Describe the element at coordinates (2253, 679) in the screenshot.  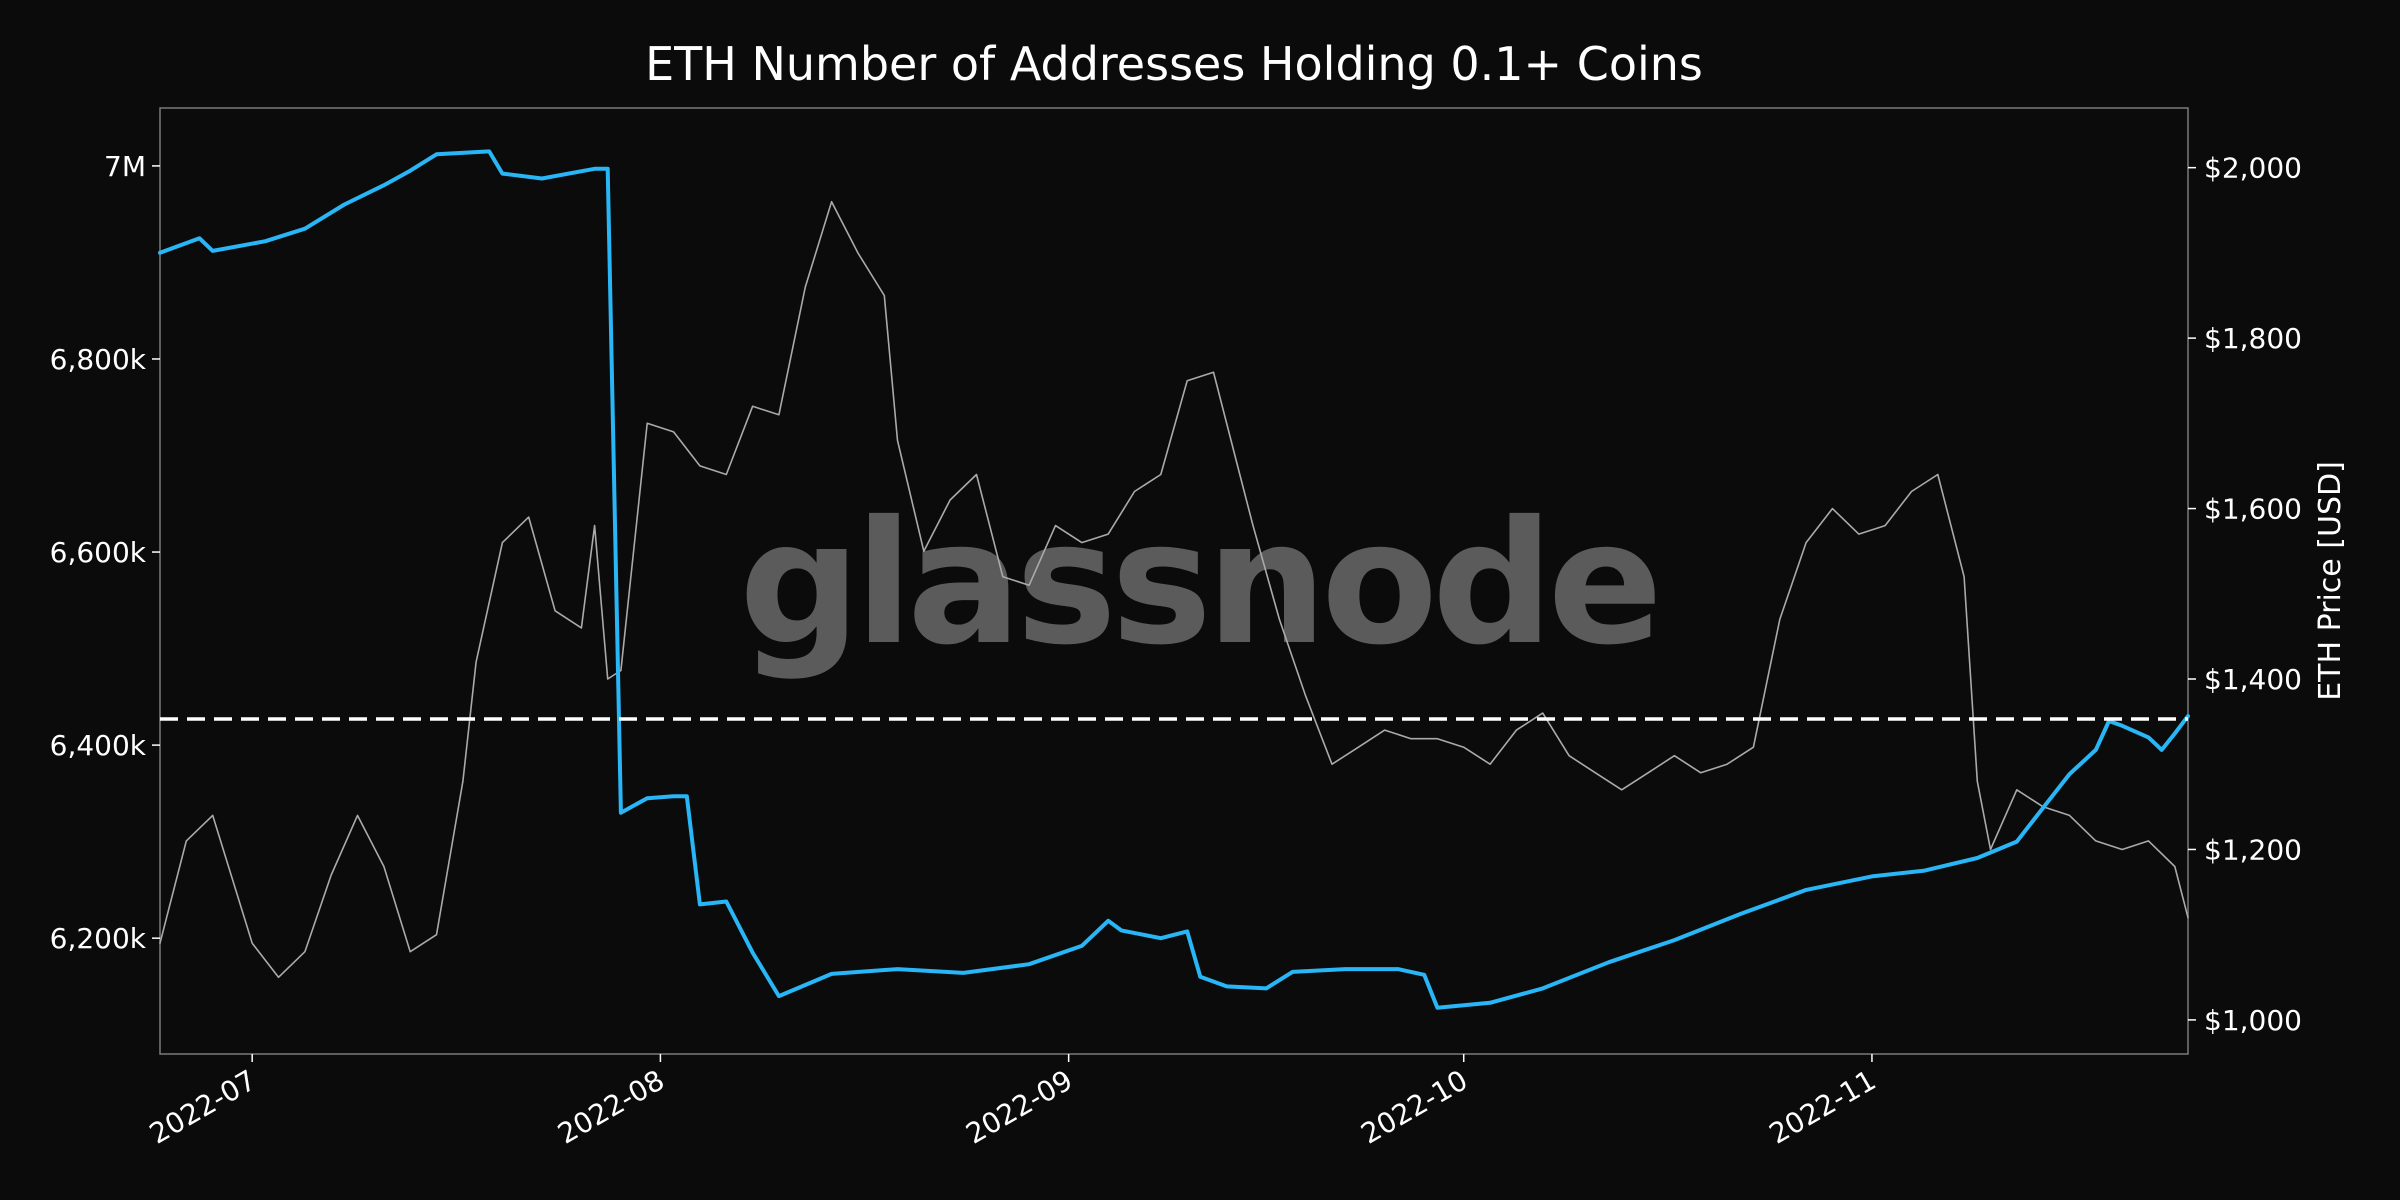
I see `right-tick-label: $1,400` at that location.